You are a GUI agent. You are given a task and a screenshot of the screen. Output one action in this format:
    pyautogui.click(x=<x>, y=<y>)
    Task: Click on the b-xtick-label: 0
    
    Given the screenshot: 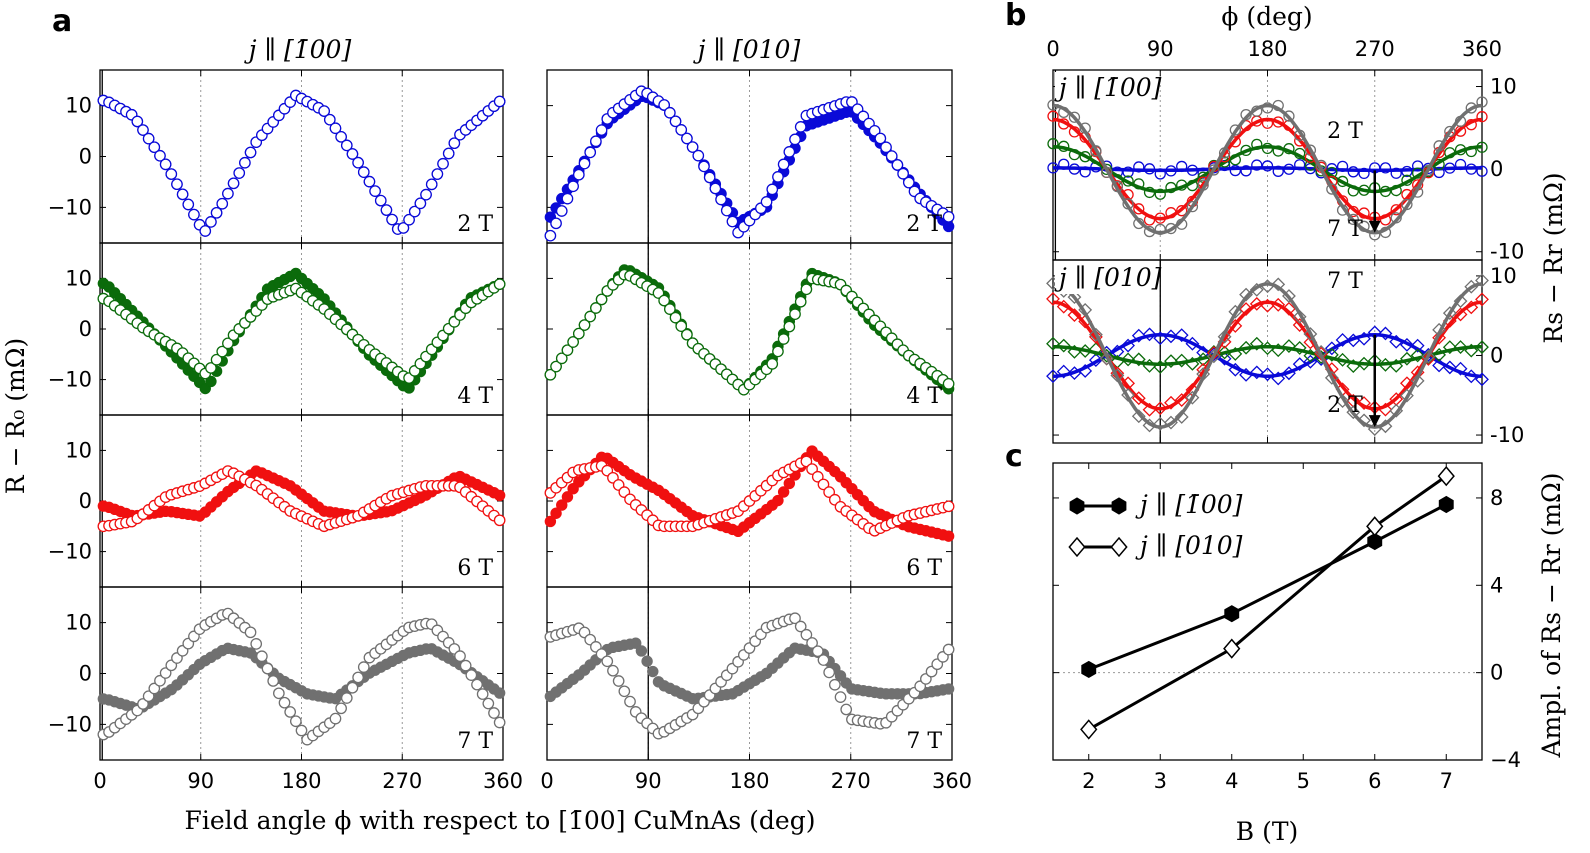 What is the action you would take?
    pyautogui.click(x=1052, y=49)
    